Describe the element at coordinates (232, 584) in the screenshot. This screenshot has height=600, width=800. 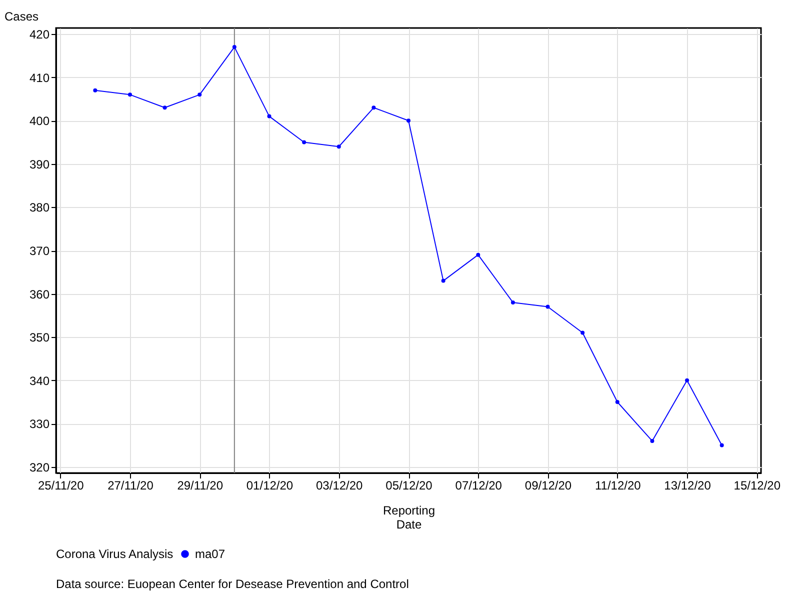
I see `source-note: Data source: Euopean Center for Desease Prevention and Control` at that location.